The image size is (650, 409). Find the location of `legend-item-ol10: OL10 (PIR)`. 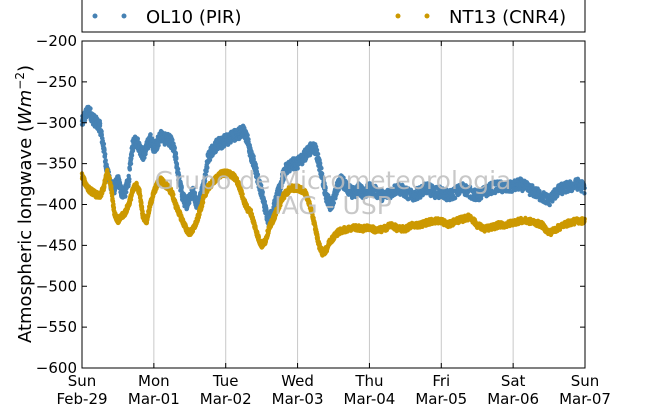

legend-item-ol10: OL10 (PIR) is located at coordinates (167, 17).